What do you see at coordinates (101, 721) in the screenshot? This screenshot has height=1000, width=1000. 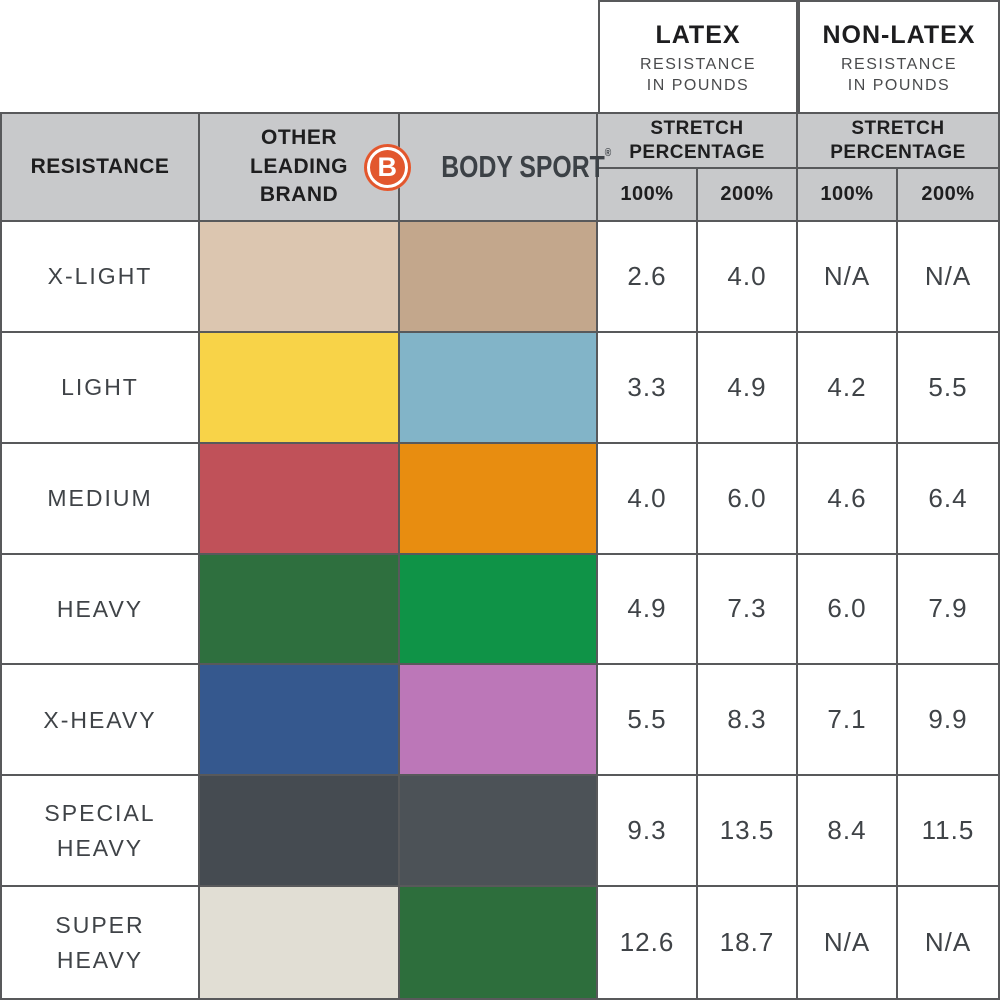 I see `row-label: X-HEAVY` at bounding box center [101, 721].